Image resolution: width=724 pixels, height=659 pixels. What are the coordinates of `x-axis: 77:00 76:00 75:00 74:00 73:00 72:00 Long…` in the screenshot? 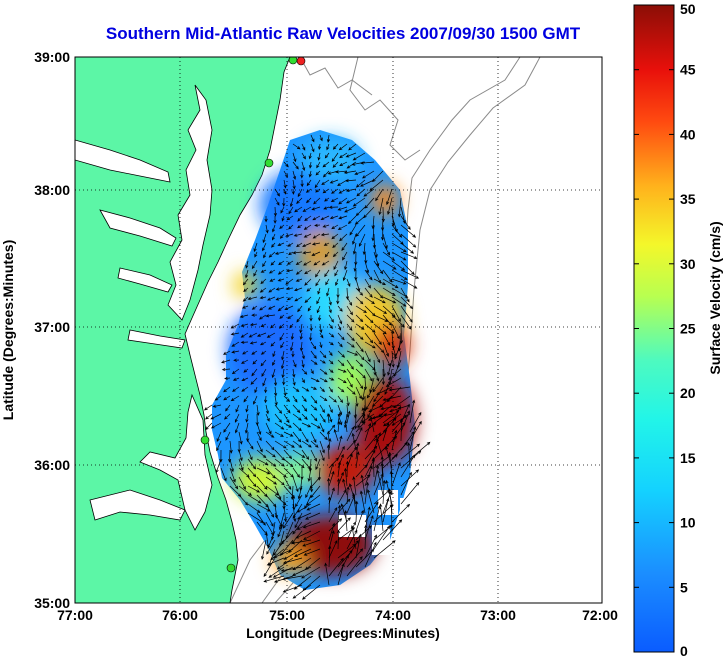 It's located at (337, 624).